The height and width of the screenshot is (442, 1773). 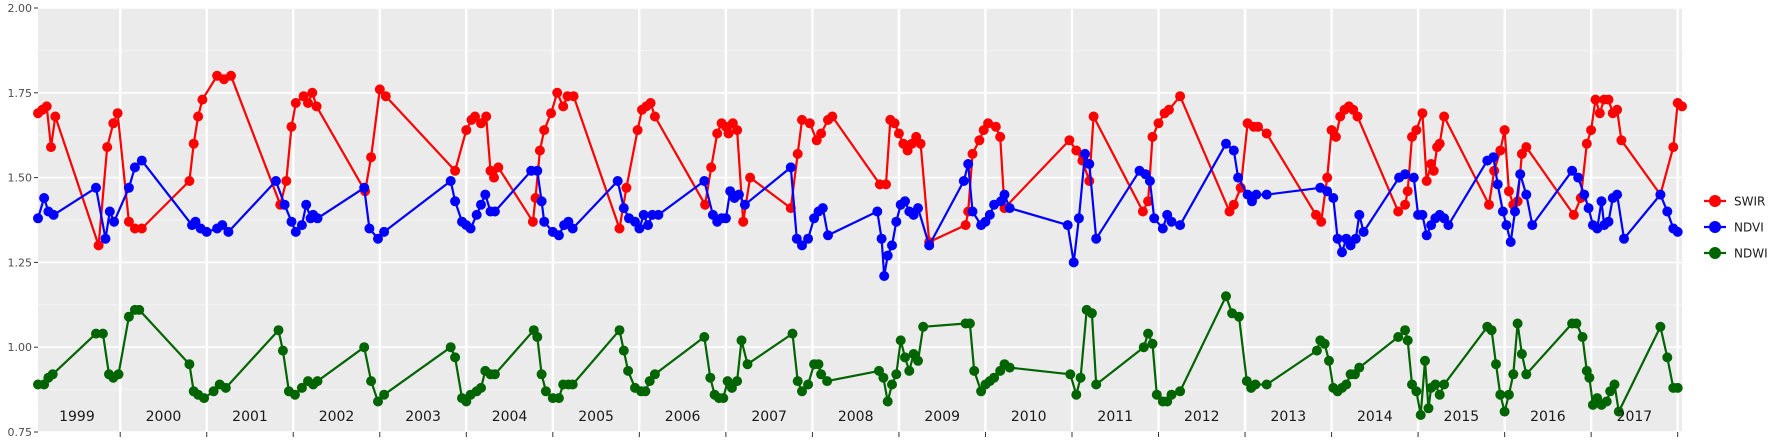 What do you see at coordinates (20, 432) in the screenshot?
I see `y-tick-label: 0.75` at bounding box center [20, 432].